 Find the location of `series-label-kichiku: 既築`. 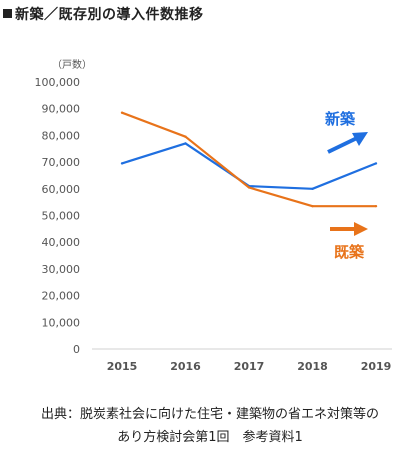

series-label-kichiku: 既築 is located at coordinates (349, 252).